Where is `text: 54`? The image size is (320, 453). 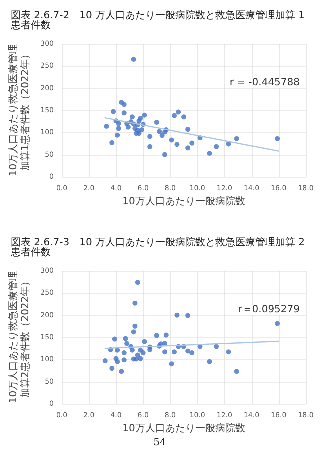 text: 54 is located at coordinates (160, 442).